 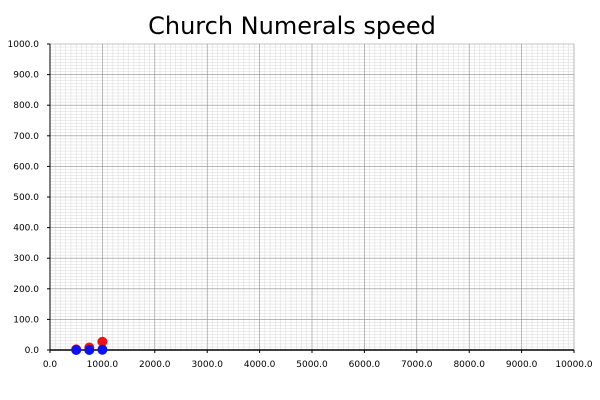 I want to click on y-tick-label: 0.0, so click(x=32, y=351).